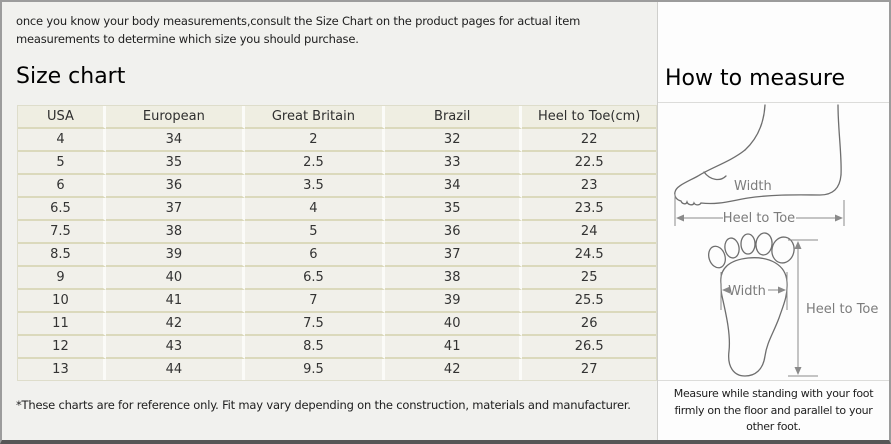 This screenshot has width=891, height=444. I want to click on size-table-row: 4 34 2 32 22, so click(337, 140).